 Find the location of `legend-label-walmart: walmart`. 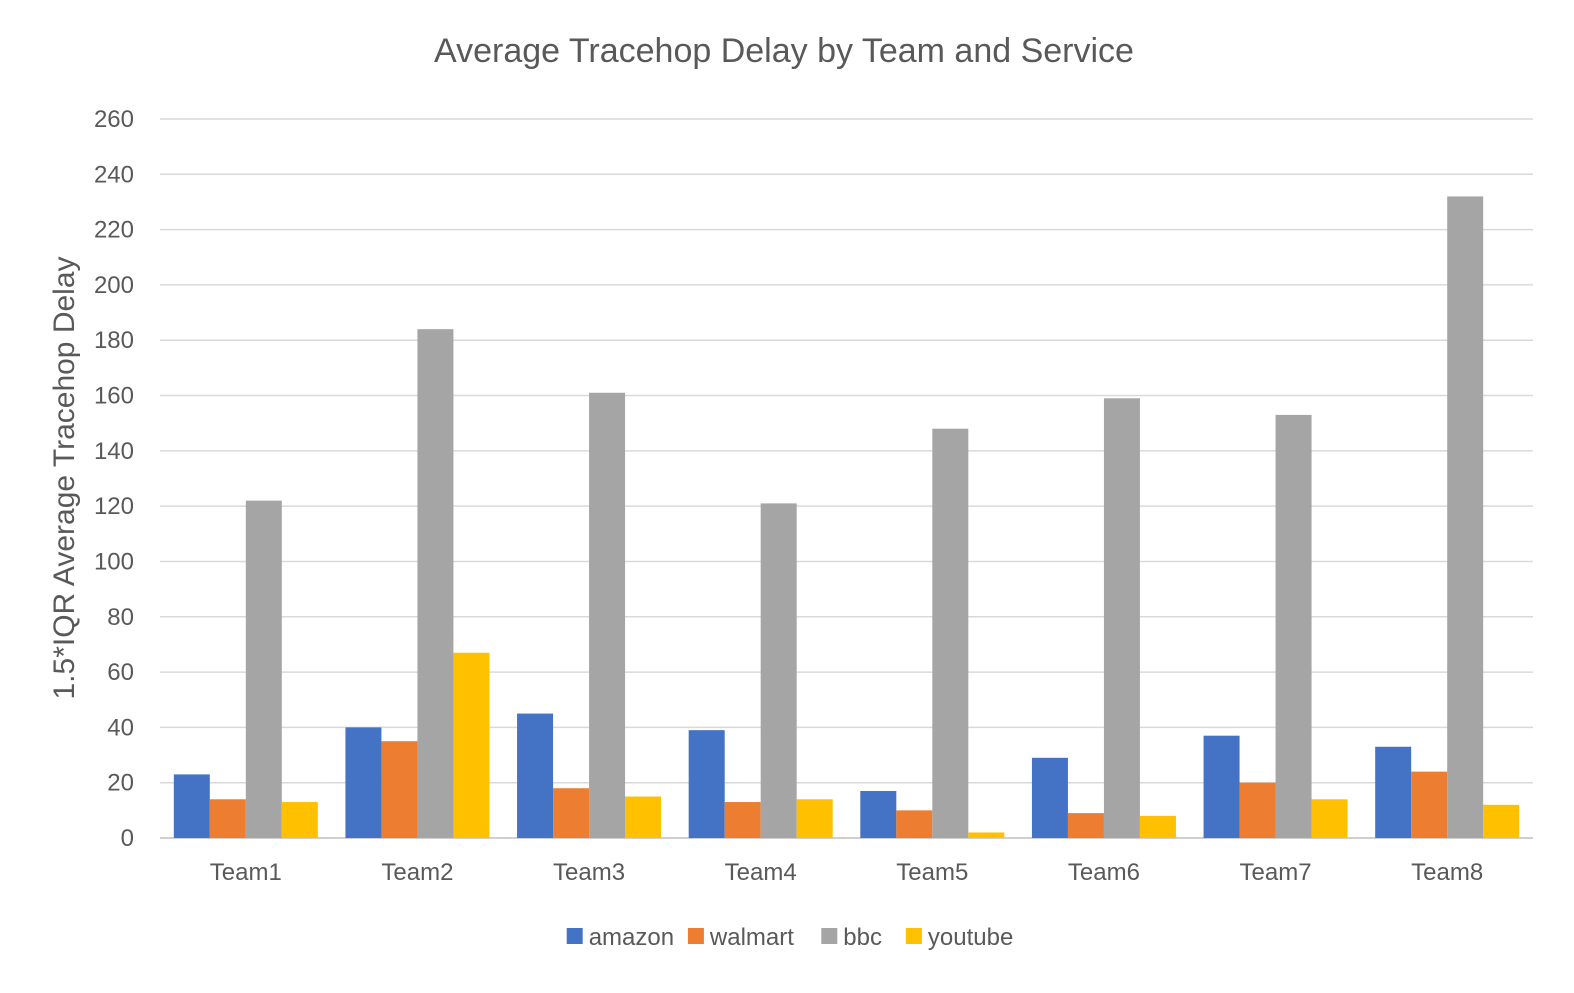

legend-label-walmart: walmart is located at coordinates (751, 937).